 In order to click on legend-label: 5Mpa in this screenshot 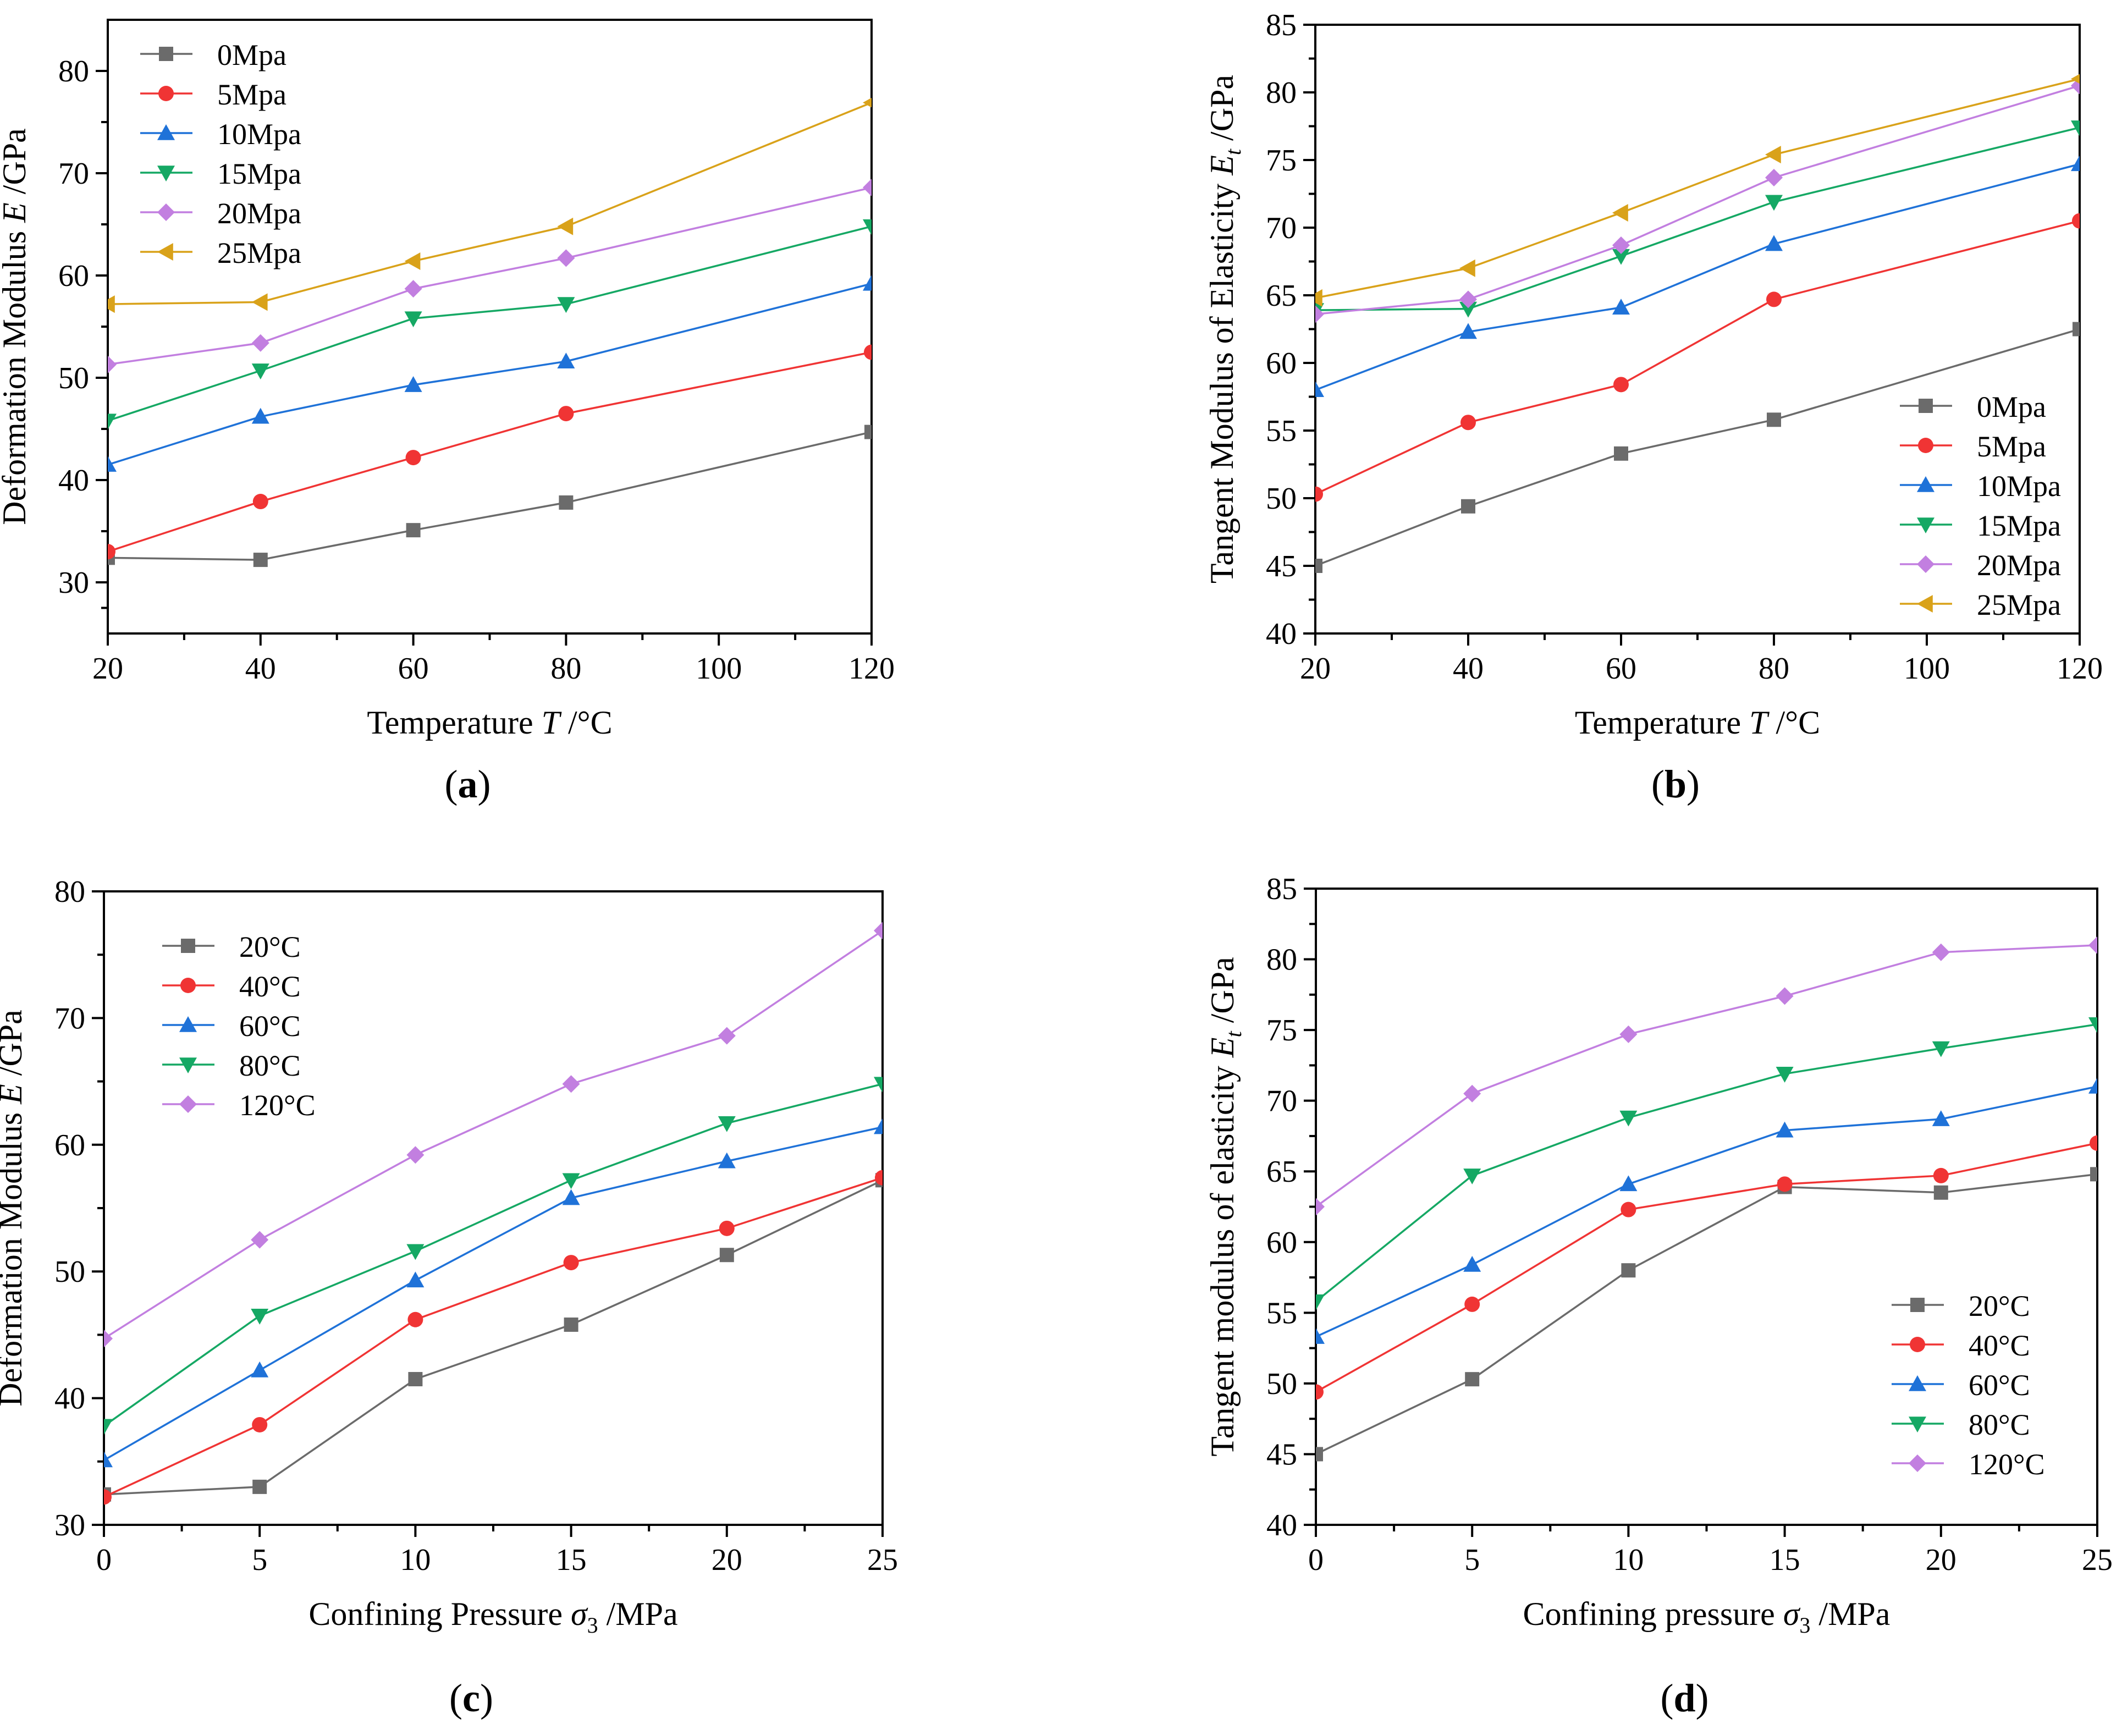, I will do `click(2012, 447)`.